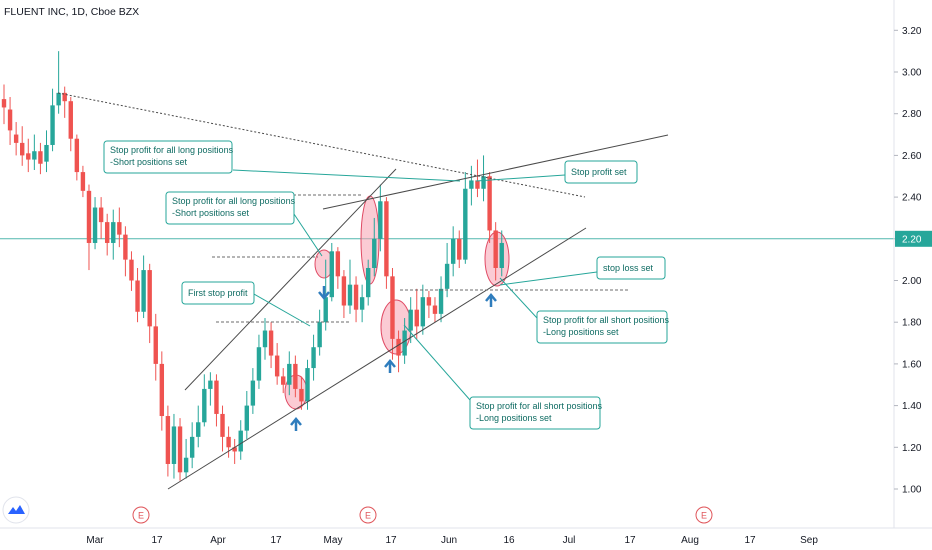 The width and height of the screenshot is (932, 550). What do you see at coordinates (71, 12) in the screenshot?
I see `chart-title: FLUENT INC, 1D, Cboe BZX` at bounding box center [71, 12].